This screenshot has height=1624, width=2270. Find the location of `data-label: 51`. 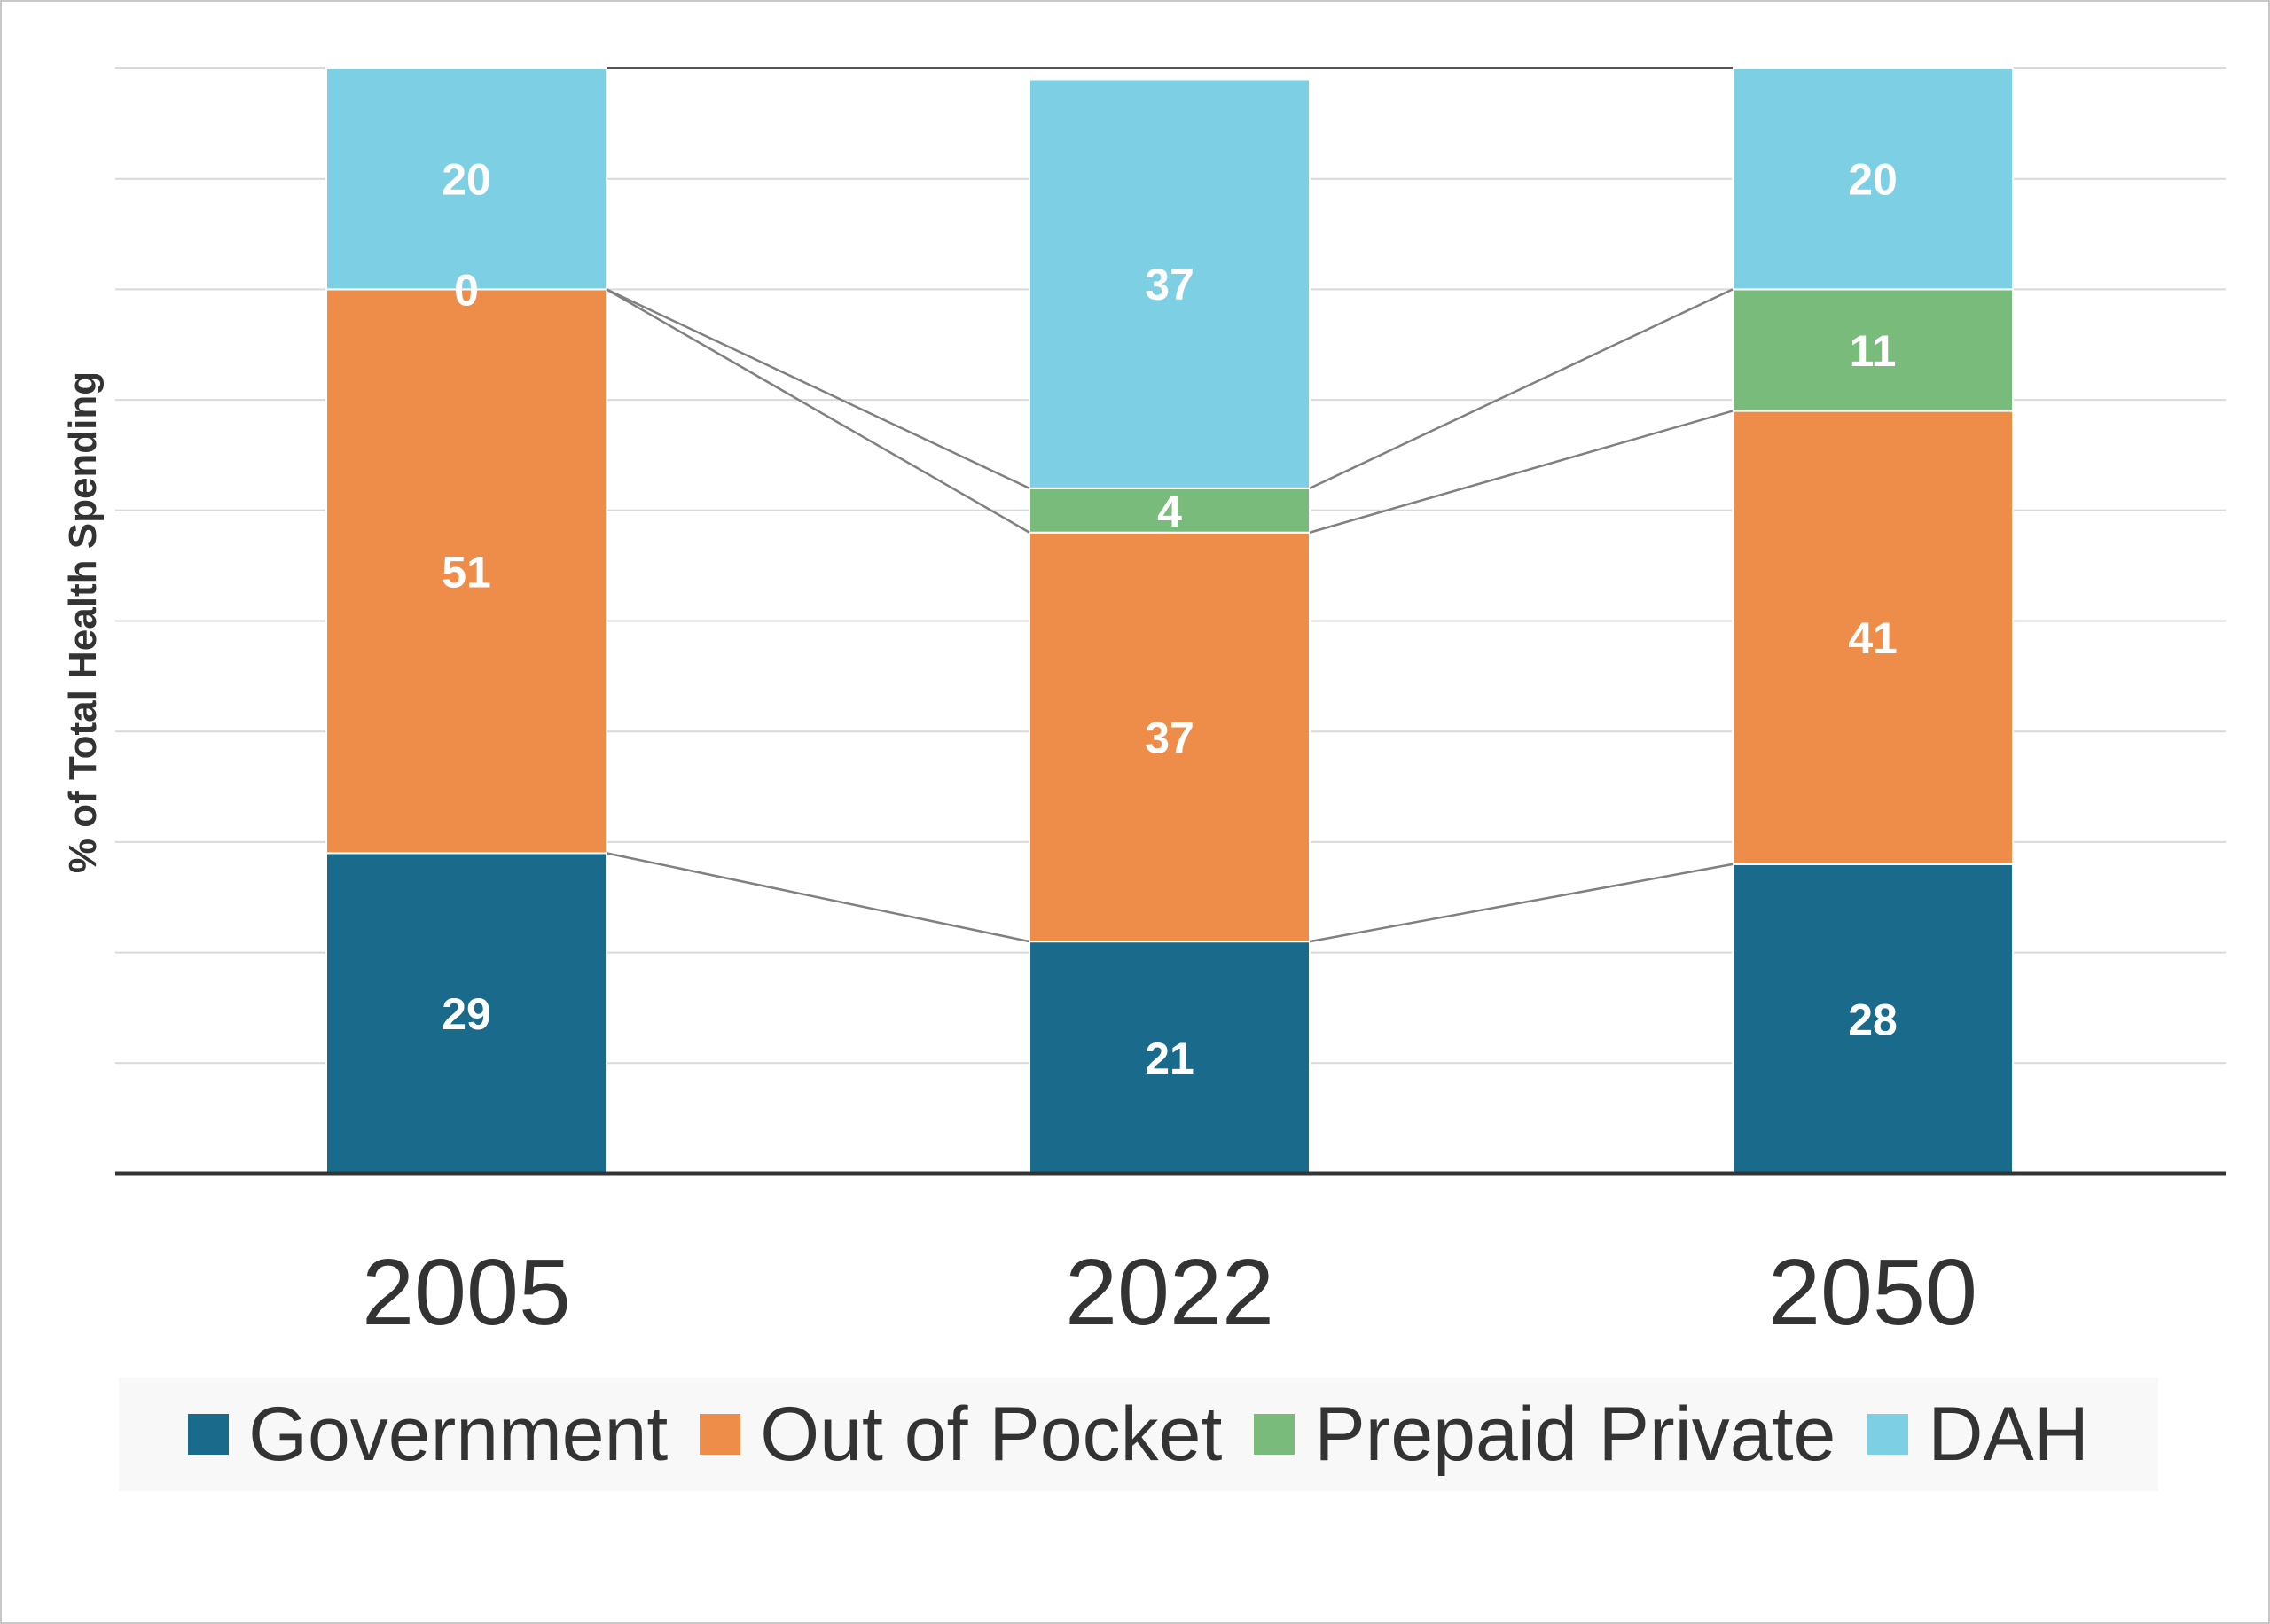

data-label: 51 is located at coordinates (467, 572).